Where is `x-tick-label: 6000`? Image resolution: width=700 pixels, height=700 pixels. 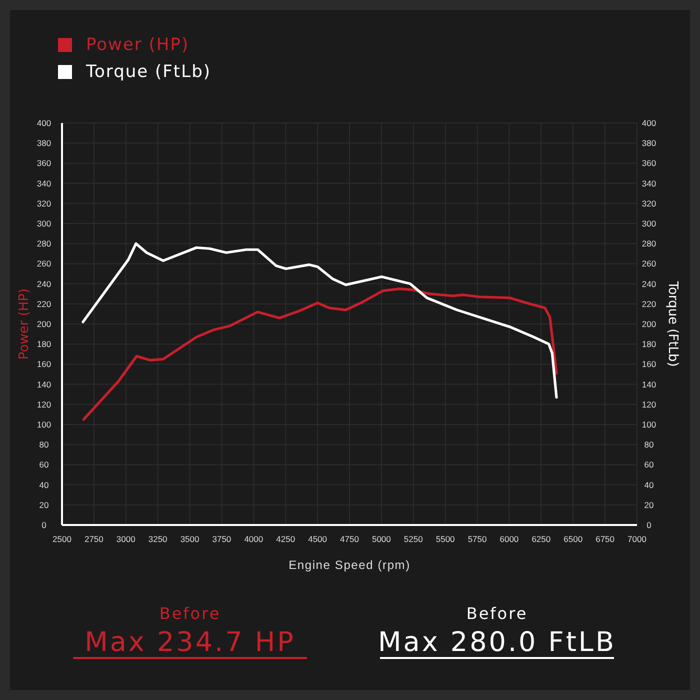
x-tick-label: 6000 is located at coordinates (509, 539).